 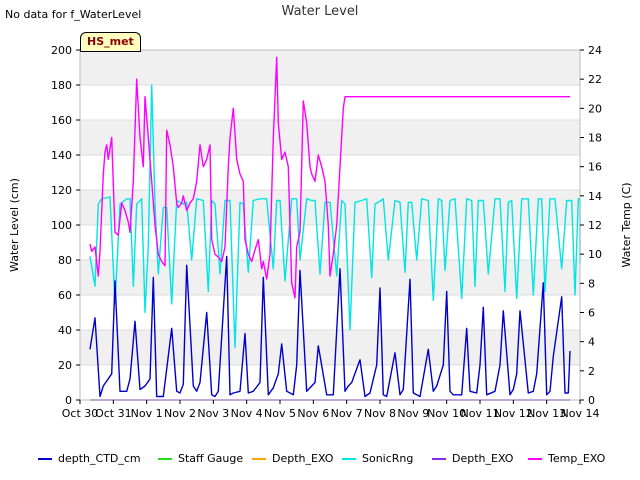 What do you see at coordinates (320, 11) in the screenshot?
I see `chart-title: Water Level` at bounding box center [320, 11].